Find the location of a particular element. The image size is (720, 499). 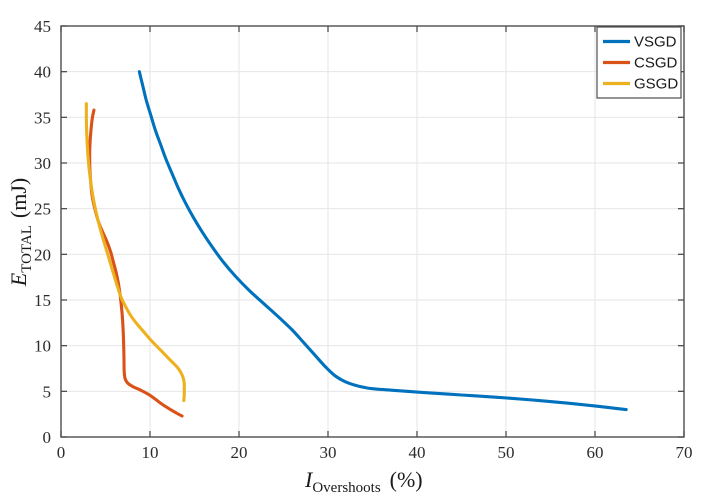

x-tick-label: 40 is located at coordinates (417, 452).